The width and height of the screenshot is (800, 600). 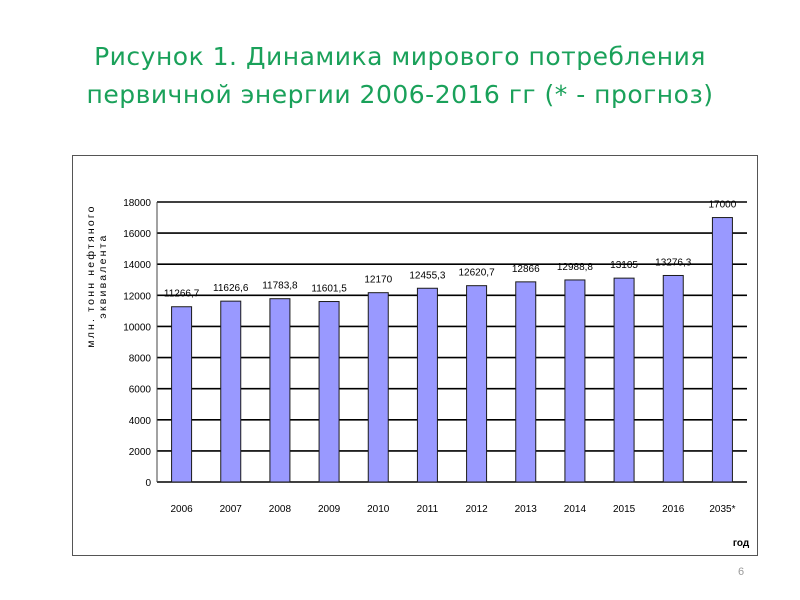 I want to click on x-tick-label: 2010, so click(x=378, y=509).